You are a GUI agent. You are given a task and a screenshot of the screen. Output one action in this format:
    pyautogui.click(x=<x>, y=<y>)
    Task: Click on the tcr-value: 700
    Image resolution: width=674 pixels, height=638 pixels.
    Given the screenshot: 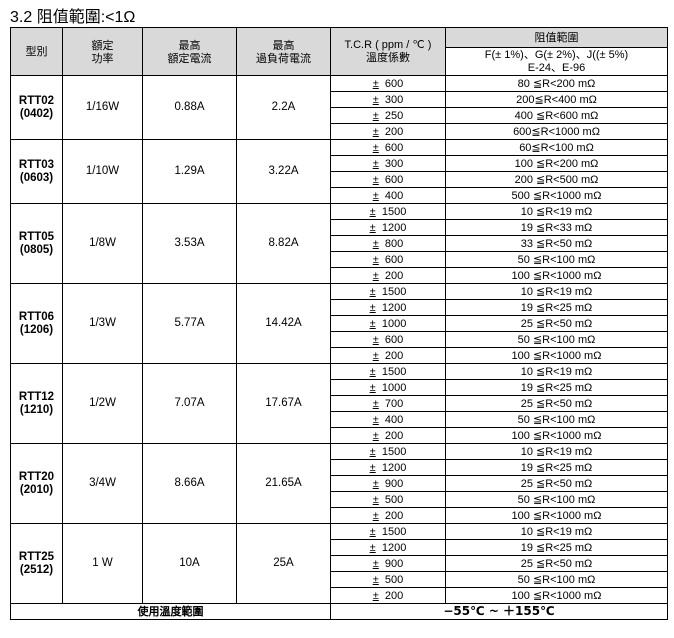 What is the action you would take?
    pyautogui.click(x=394, y=403)
    